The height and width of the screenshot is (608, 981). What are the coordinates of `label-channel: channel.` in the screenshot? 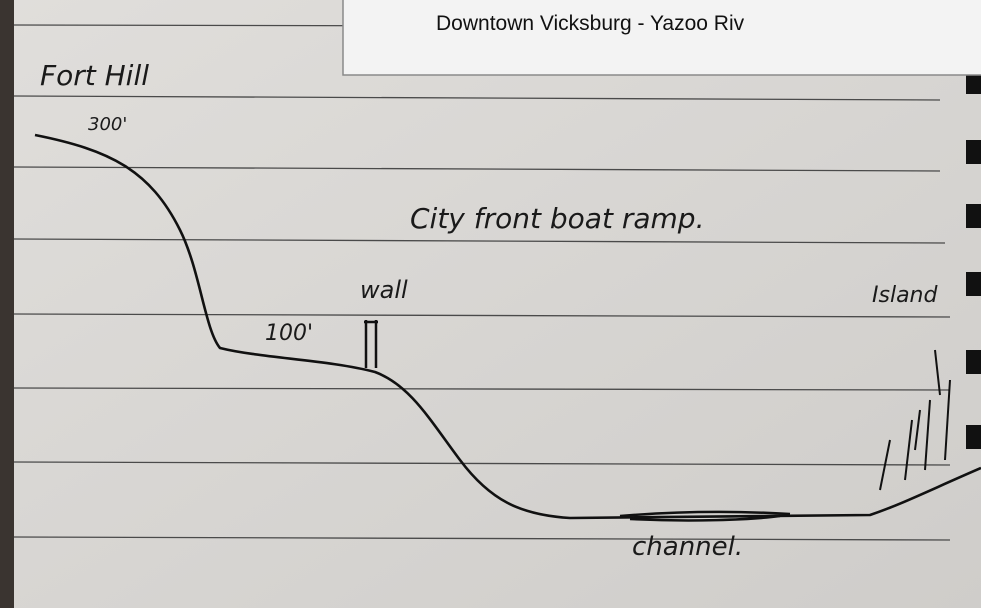 It's located at (687, 547).